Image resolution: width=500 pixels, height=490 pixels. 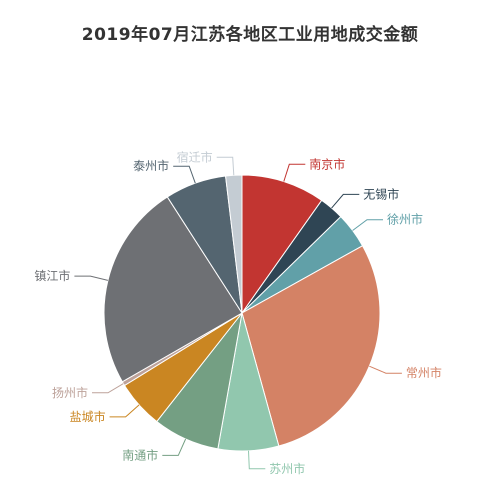 I want to click on chart-title: 2019年07月江苏各地区工业用地成交金额, so click(x=250, y=35).